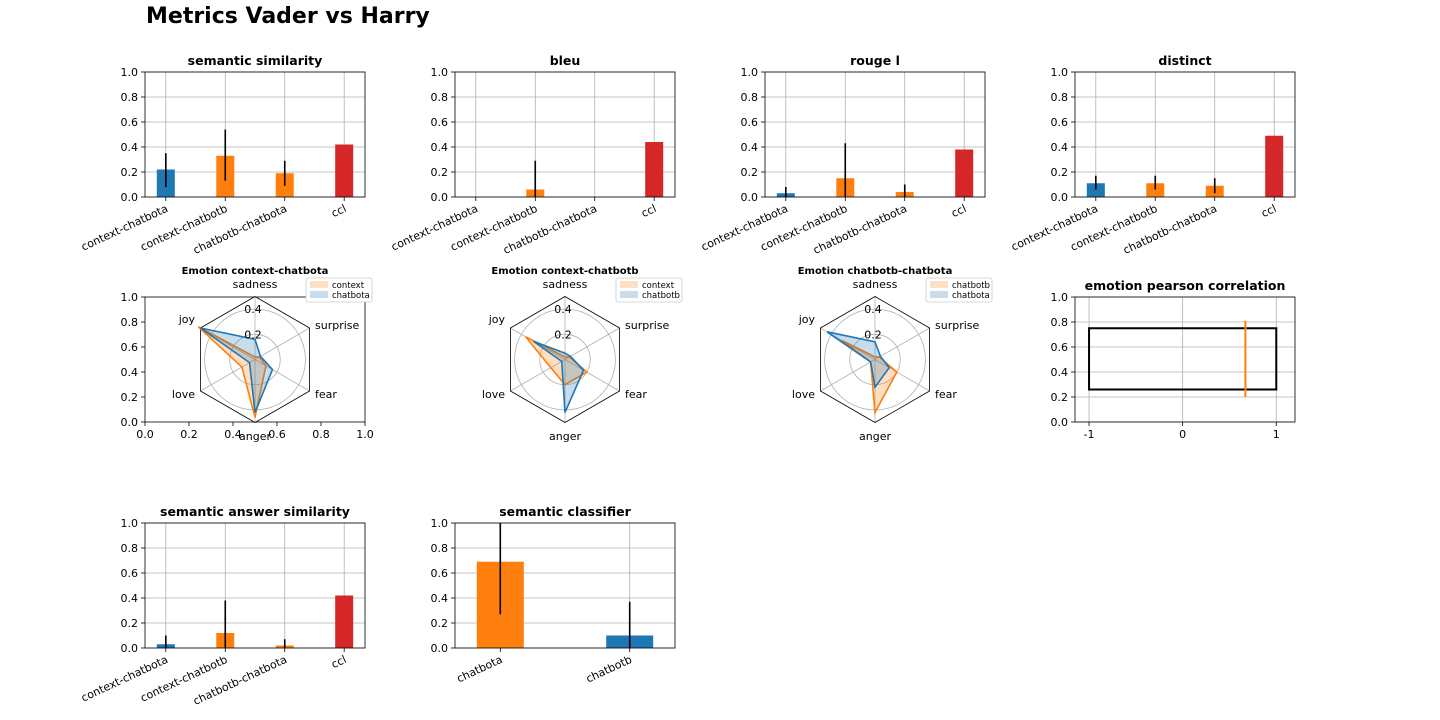  Describe the element at coordinates (255, 271) in the screenshot. I see `chart-4-title: Emotion context-chatbota` at that location.